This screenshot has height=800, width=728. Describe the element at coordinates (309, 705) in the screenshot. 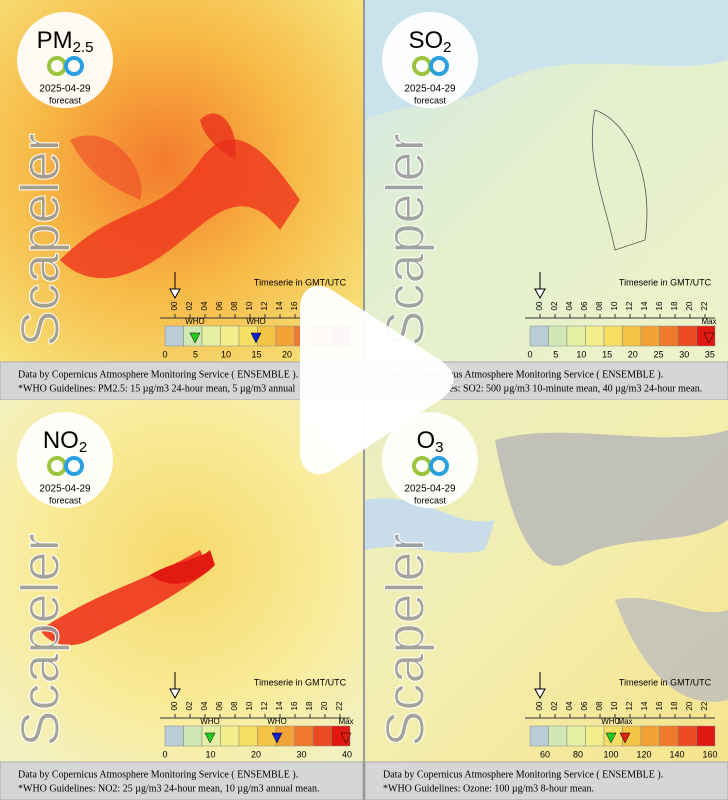

I see `hour-label: 18` at that location.